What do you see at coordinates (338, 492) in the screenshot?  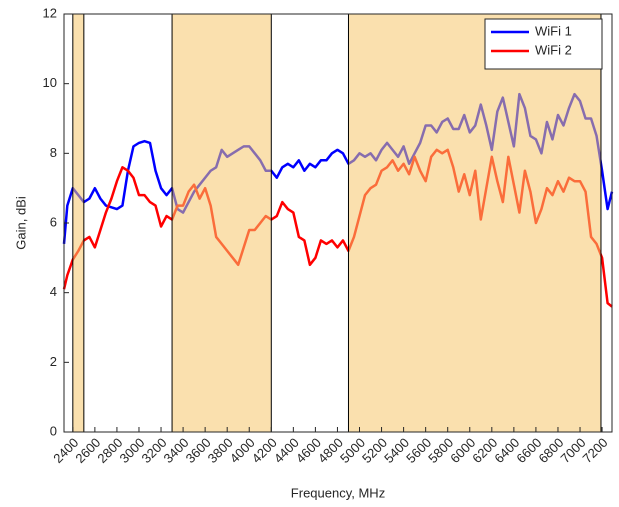 I see `x-axis-label: Frequency, MHz` at bounding box center [338, 492].